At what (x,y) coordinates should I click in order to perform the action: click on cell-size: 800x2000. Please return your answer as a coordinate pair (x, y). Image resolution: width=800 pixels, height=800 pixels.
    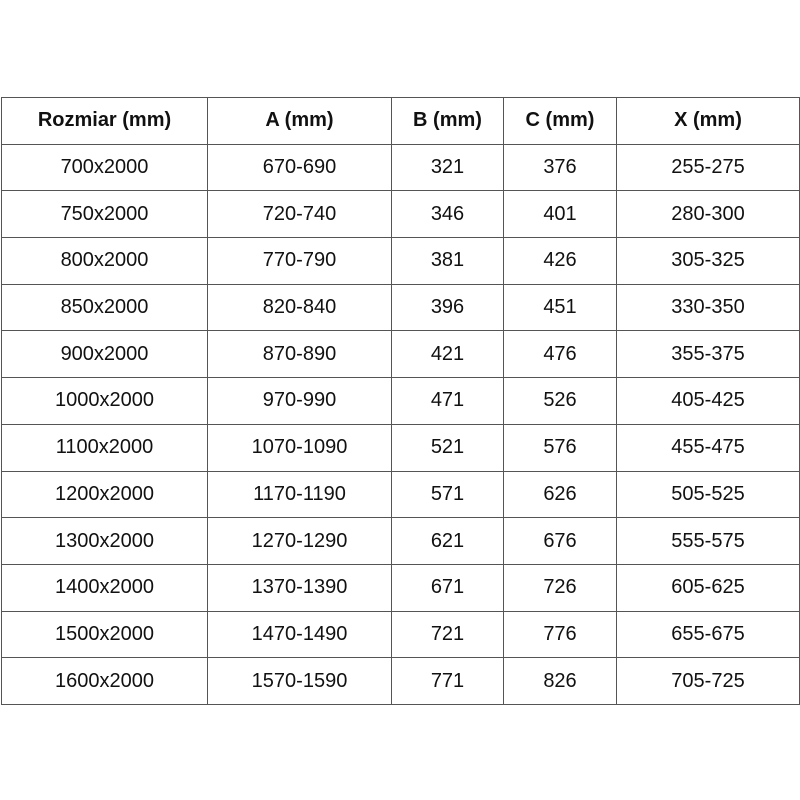
    Looking at the image, I should click on (104, 261).